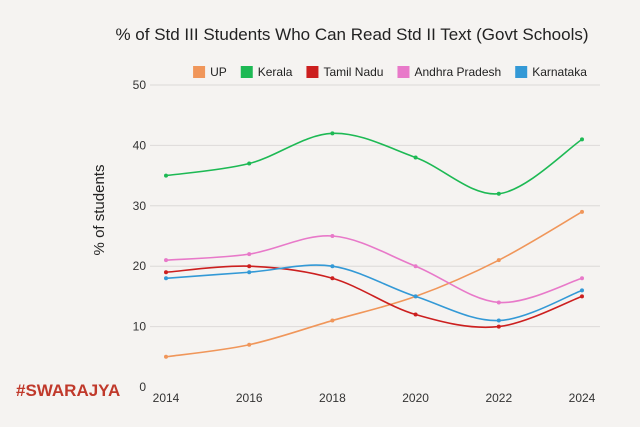  What do you see at coordinates (218, 72) in the screenshot?
I see `legend-label: UP` at bounding box center [218, 72].